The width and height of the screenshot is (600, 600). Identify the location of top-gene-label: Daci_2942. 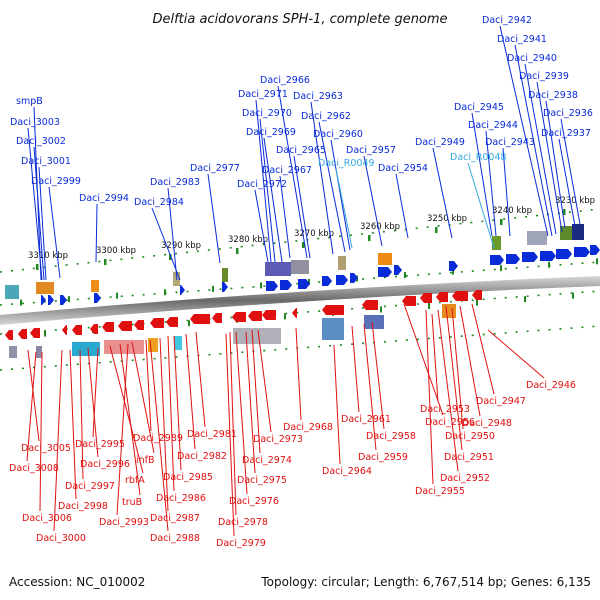
(507, 20).